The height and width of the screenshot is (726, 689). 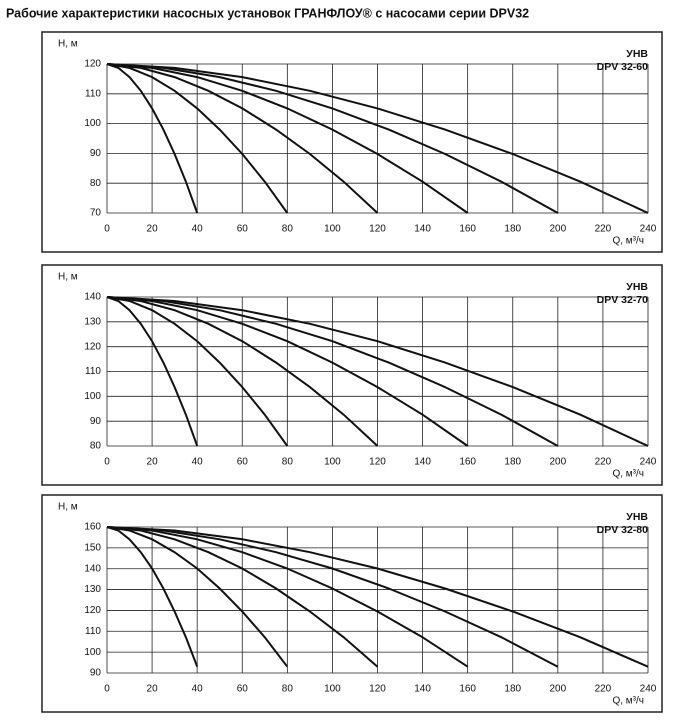 I want to click on series-annotation: DPV 32-80, so click(x=623, y=530).